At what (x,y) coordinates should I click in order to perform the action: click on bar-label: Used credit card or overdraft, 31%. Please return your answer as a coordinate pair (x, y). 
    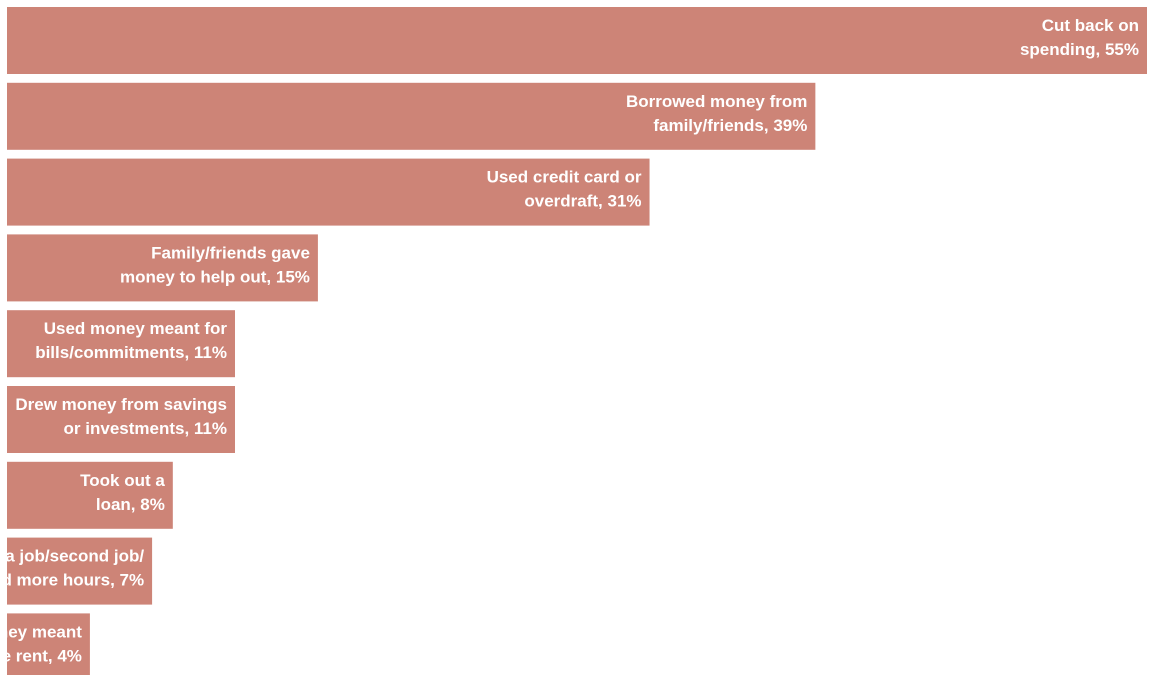
    Looking at the image, I should click on (564, 189).